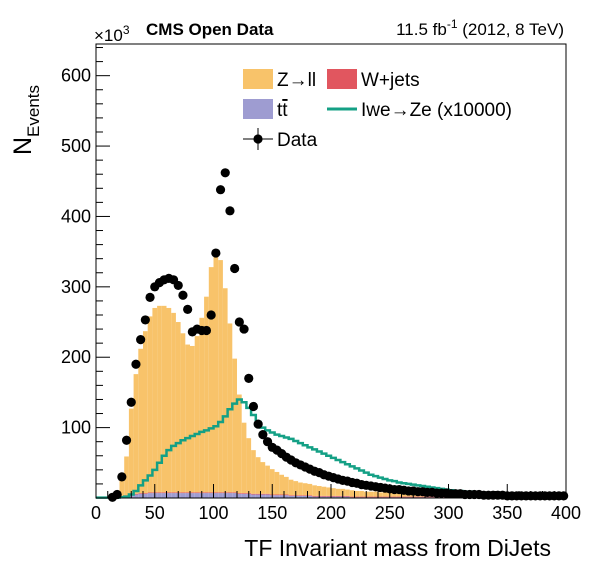 This screenshot has width=596, height=572. Describe the element at coordinates (258, 79) in the screenshot. I see `zll-legend-swatch` at that location.